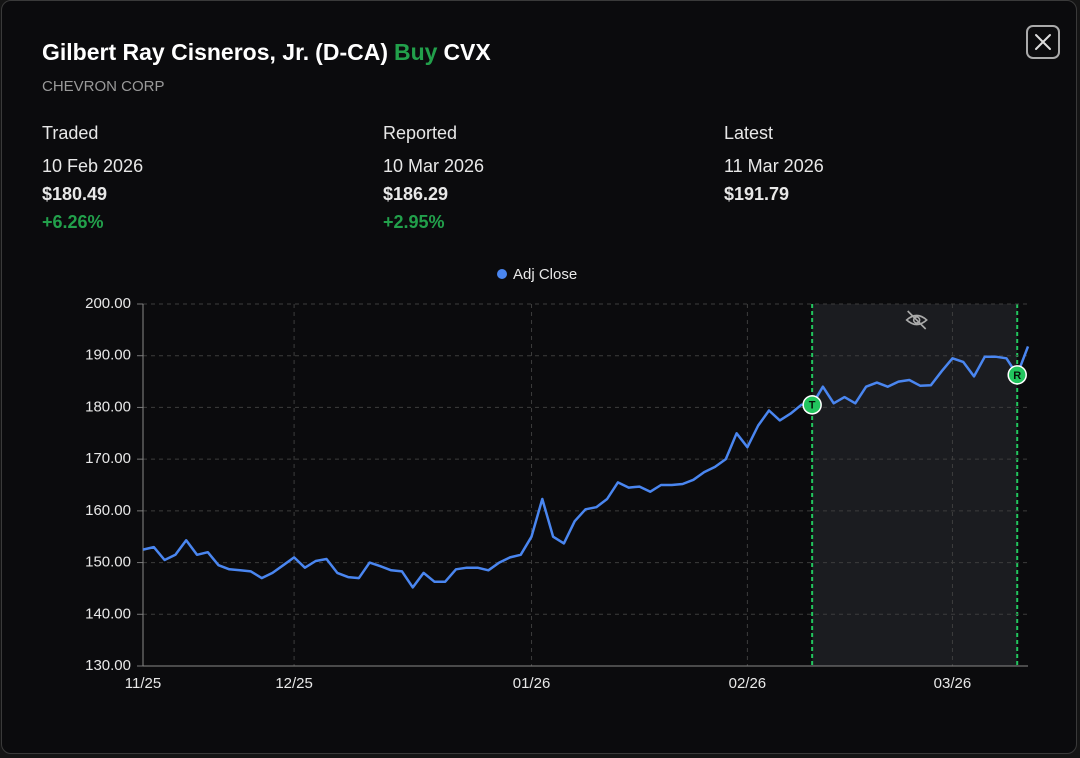 The image size is (1080, 758). What do you see at coordinates (75, 194) in the screenshot?
I see `stat-price: $180.49` at bounding box center [75, 194].